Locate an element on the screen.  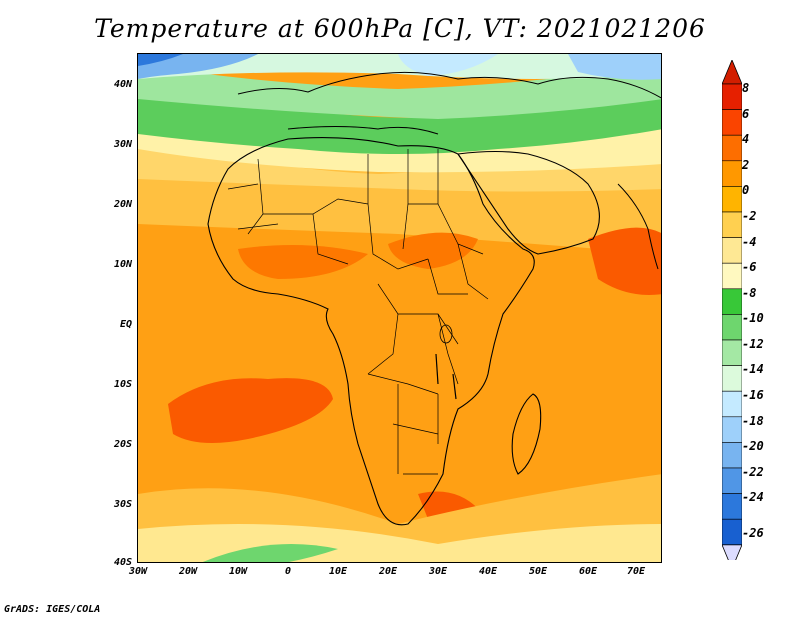
colorbar-label-m6: -6 is located at coordinates (749, 267).